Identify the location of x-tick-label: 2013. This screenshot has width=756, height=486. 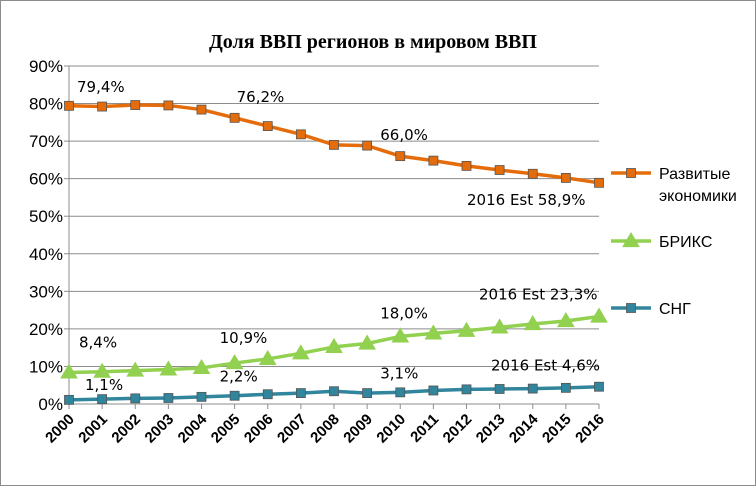
(491, 429).